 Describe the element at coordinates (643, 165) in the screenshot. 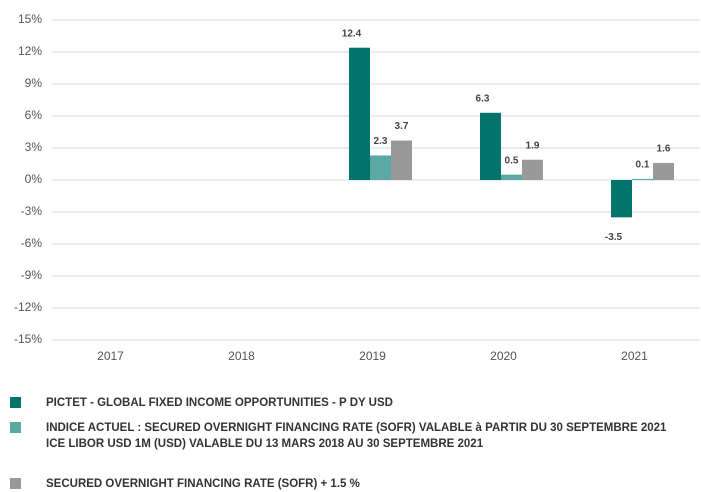

I see `value-label: 0.1` at that location.